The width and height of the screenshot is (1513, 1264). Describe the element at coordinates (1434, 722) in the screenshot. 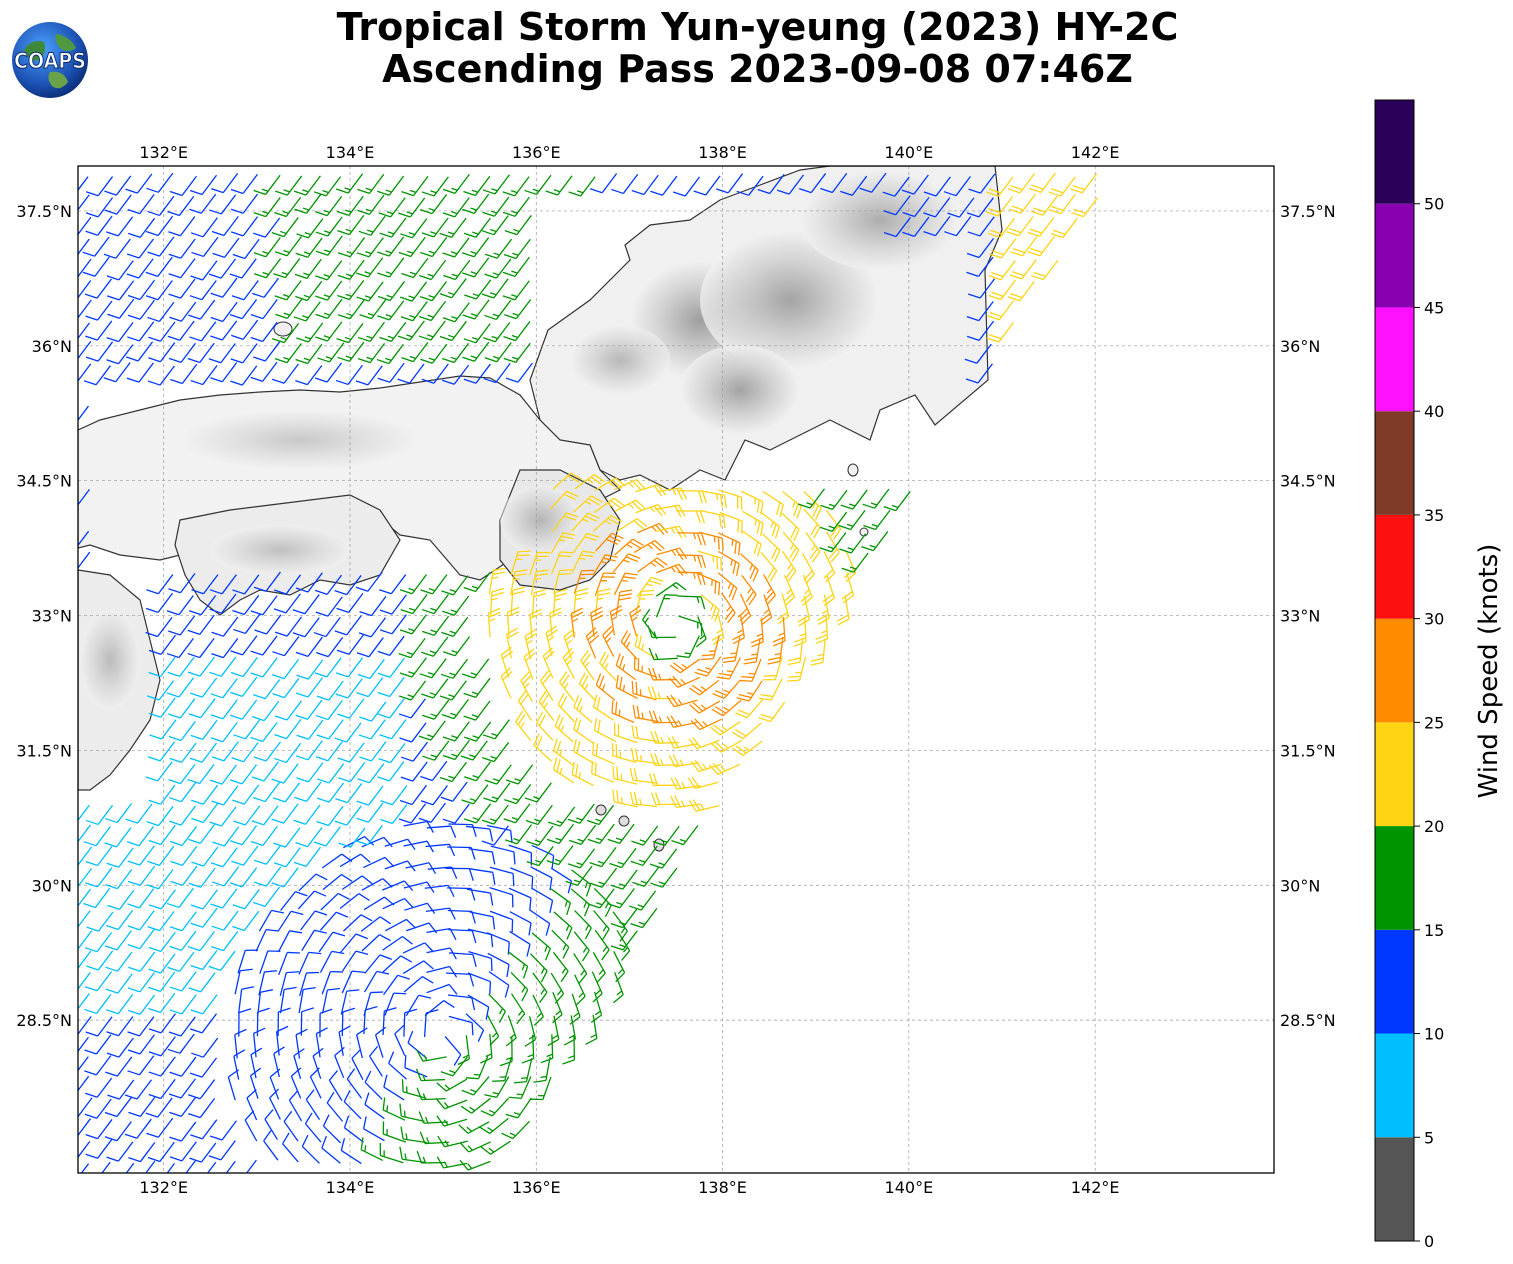

I see `colorbar-tick-label: 25` at that location.